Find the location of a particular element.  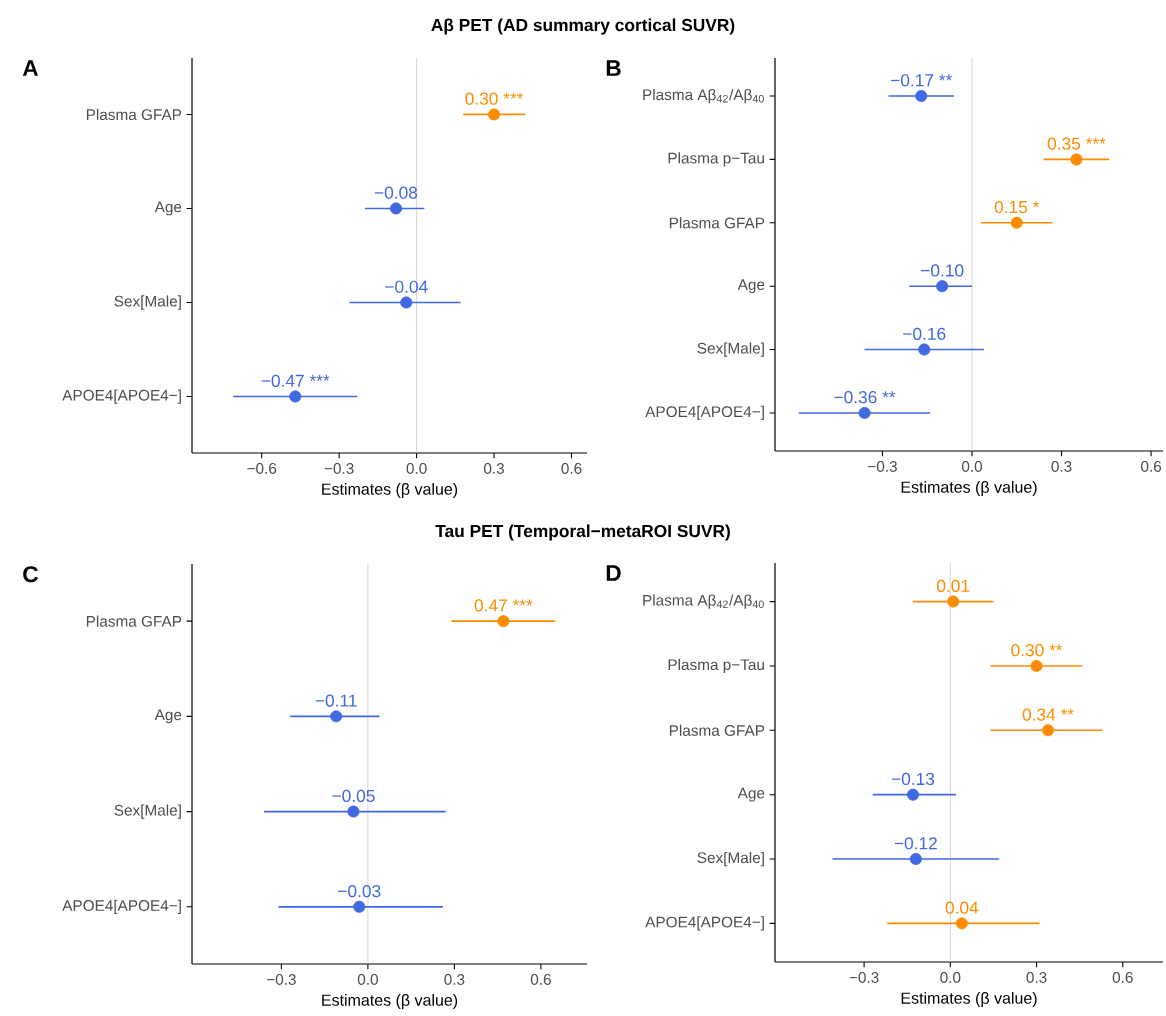

data-label: −0.05 is located at coordinates (353, 795).